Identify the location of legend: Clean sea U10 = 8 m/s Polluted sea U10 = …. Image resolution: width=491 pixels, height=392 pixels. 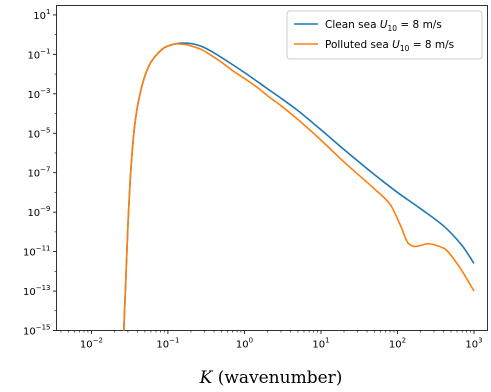
(384, 35).